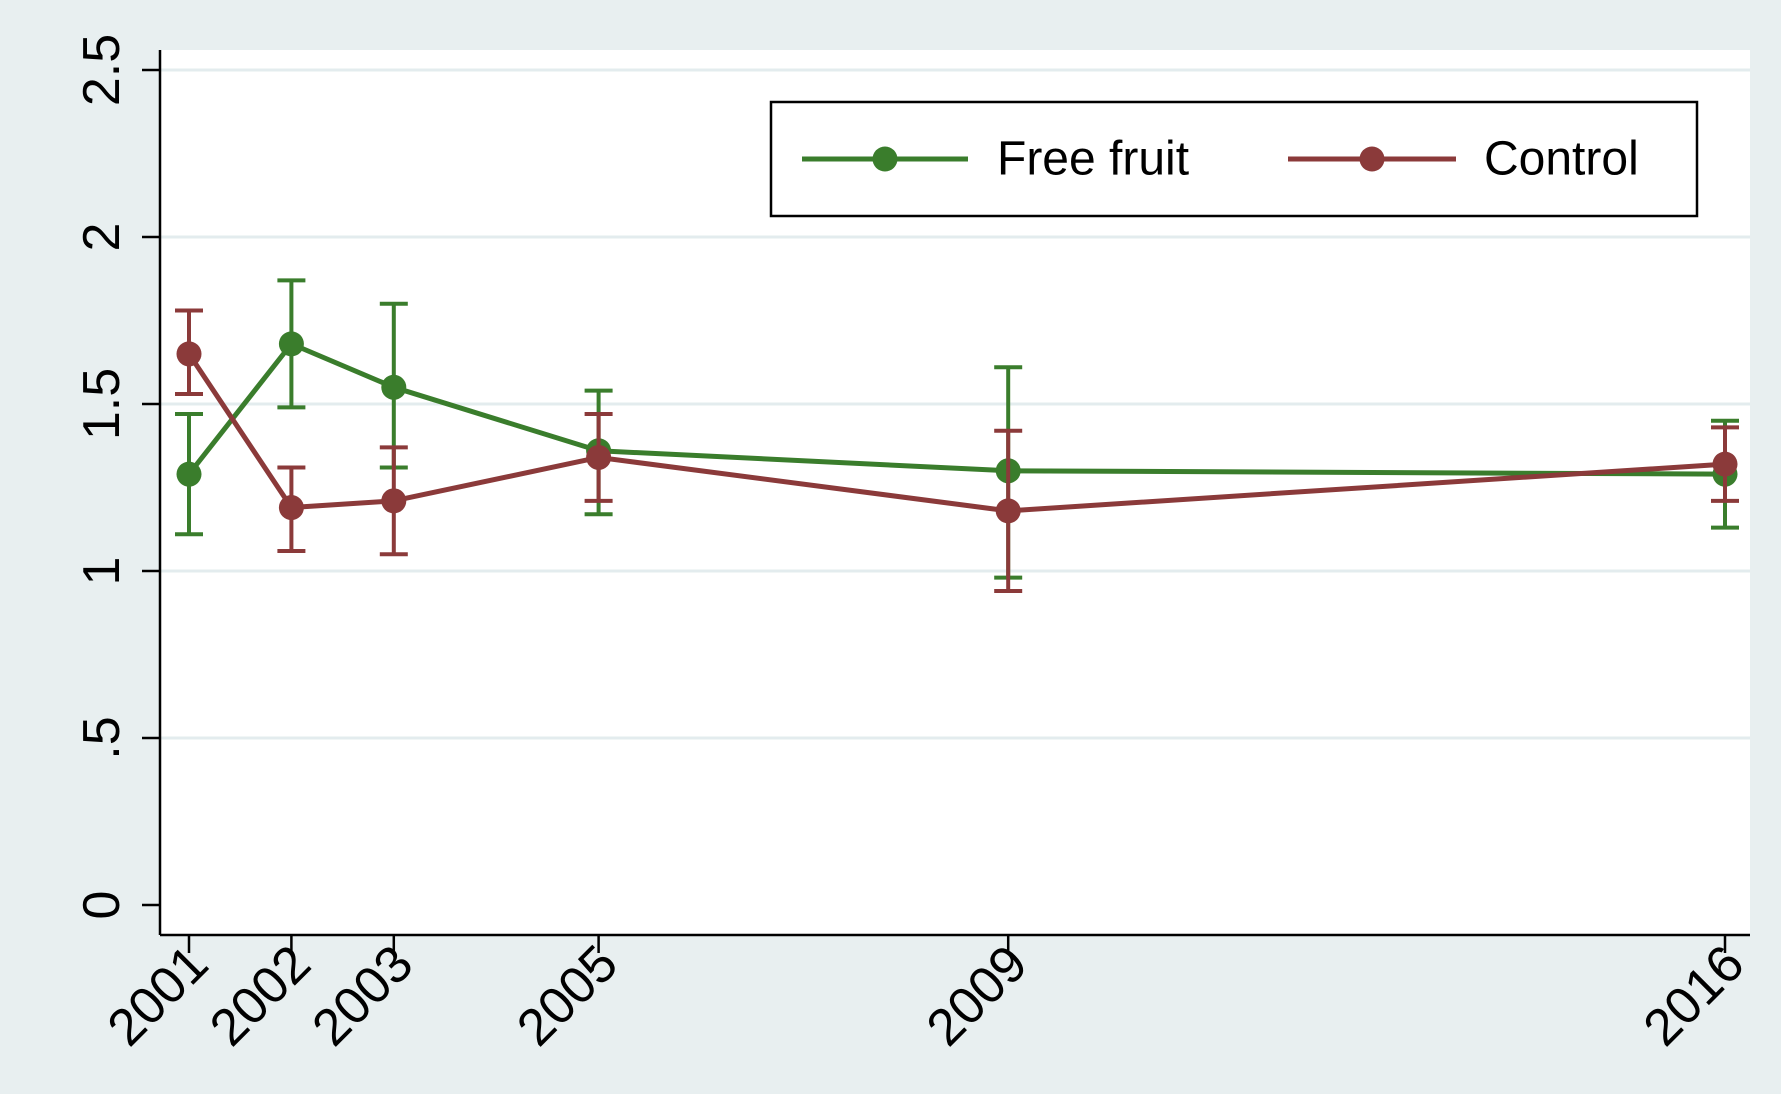 This screenshot has height=1094, width=1781. Describe the element at coordinates (102, 737) in the screenshot. I see `y-tick-label: .5` at that location.